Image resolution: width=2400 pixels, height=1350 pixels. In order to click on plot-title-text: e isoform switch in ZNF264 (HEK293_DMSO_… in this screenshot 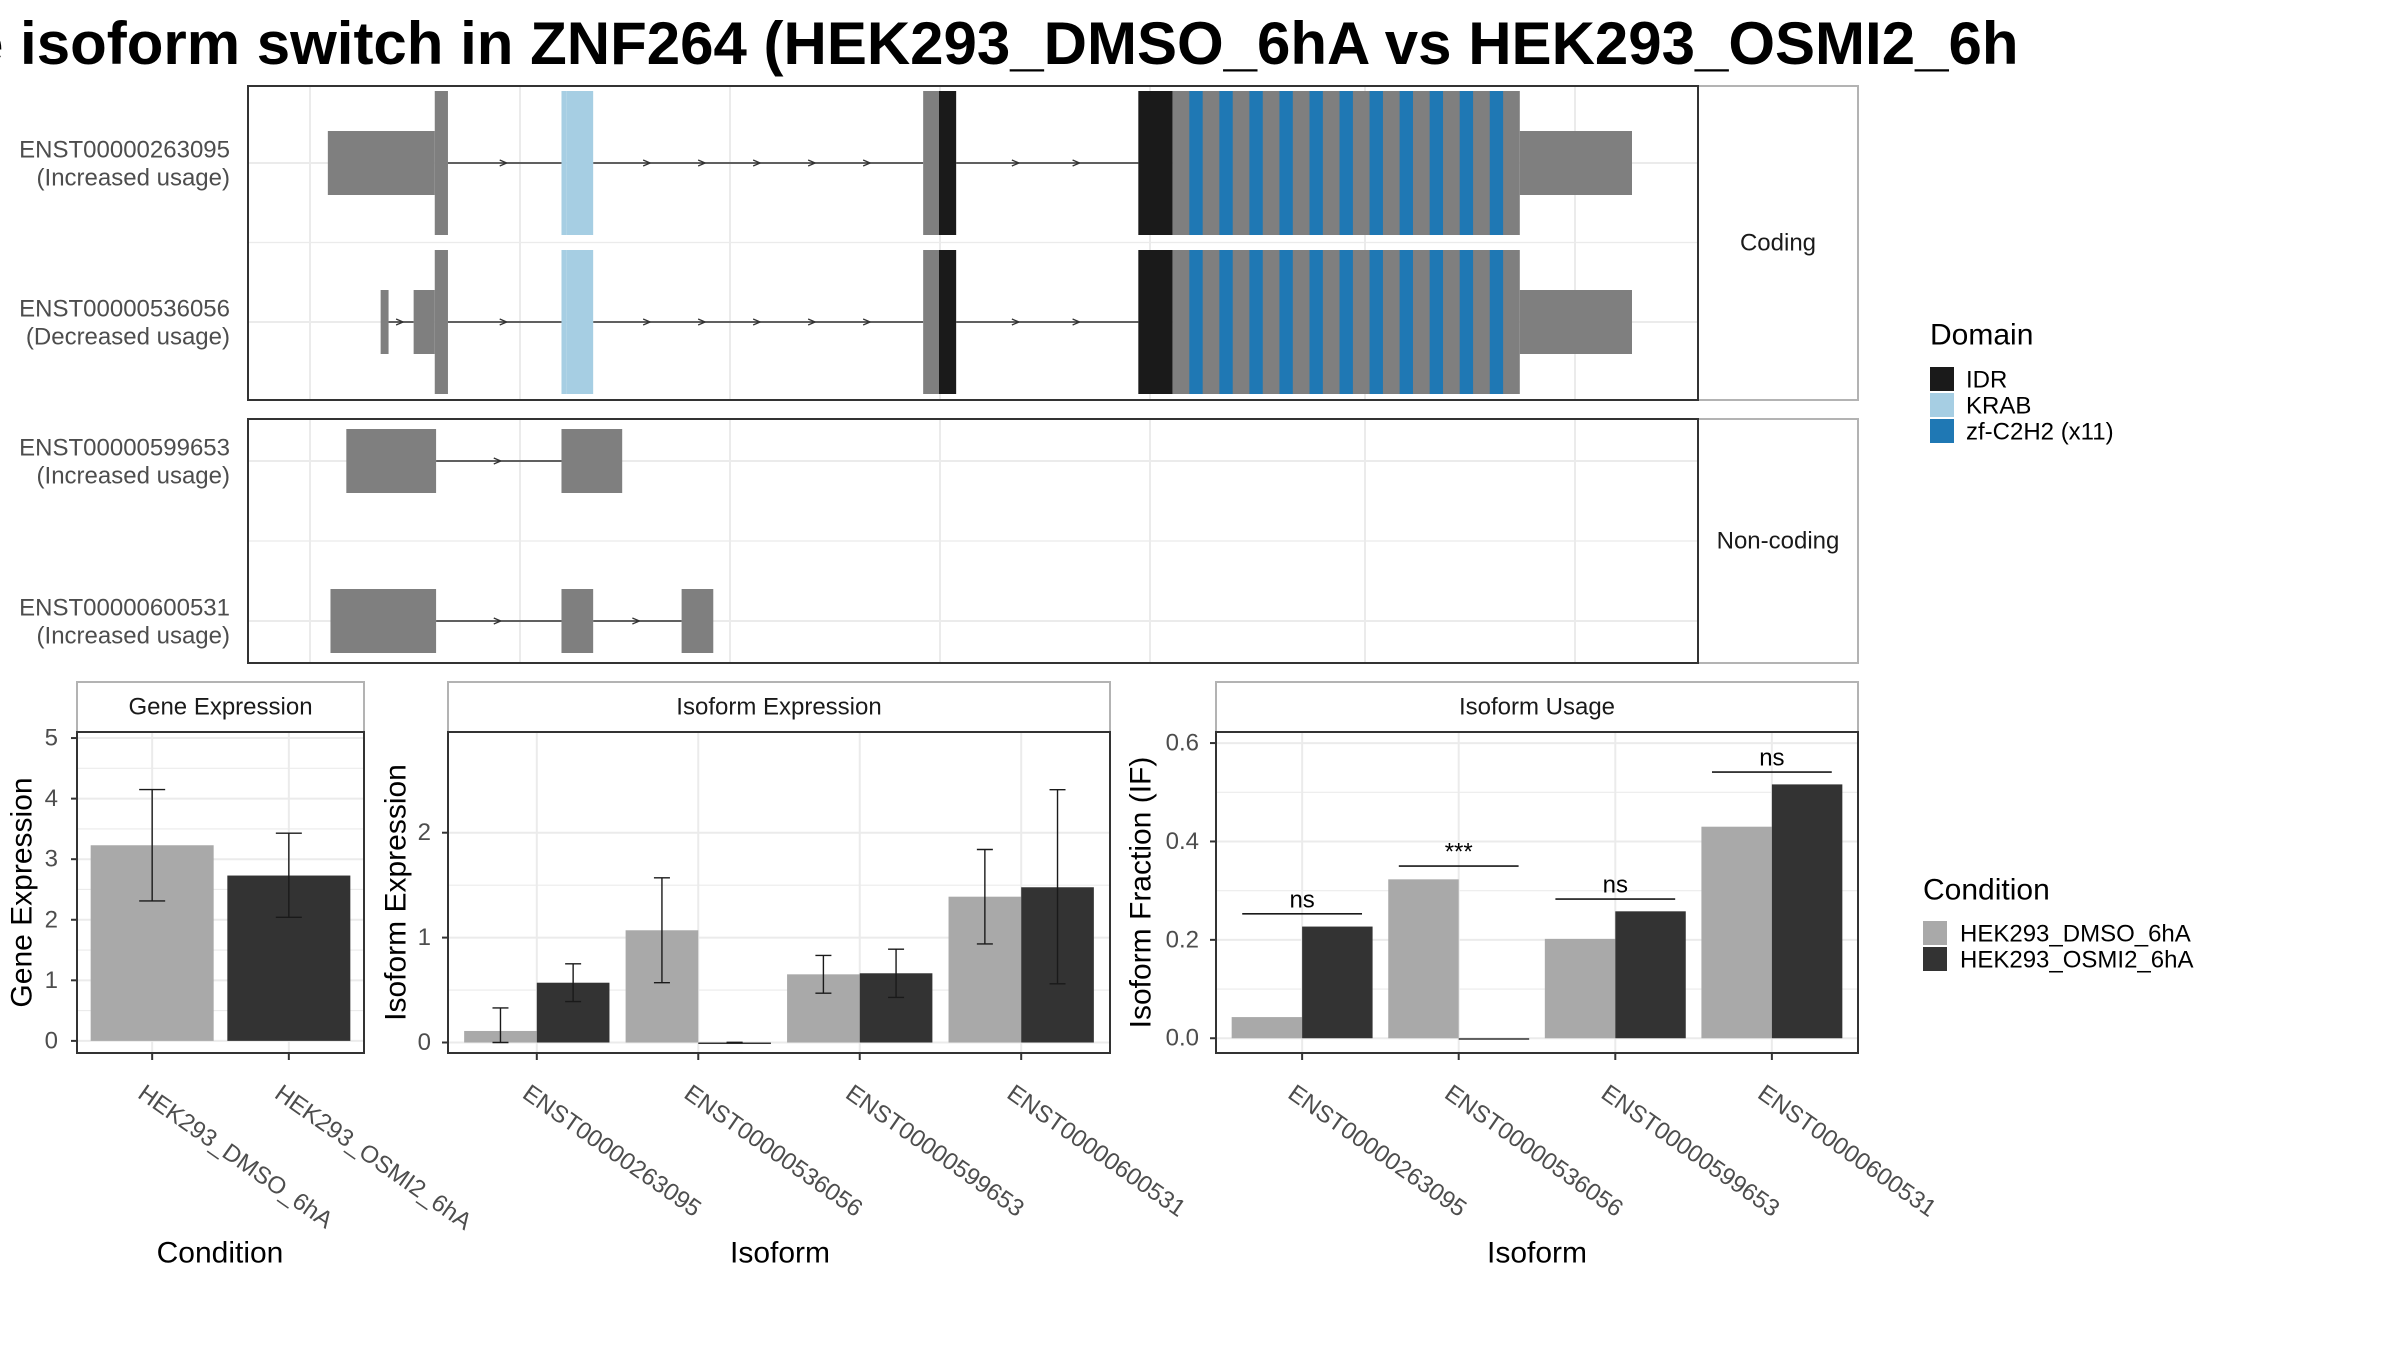, I will do `click(1009, 43)`.